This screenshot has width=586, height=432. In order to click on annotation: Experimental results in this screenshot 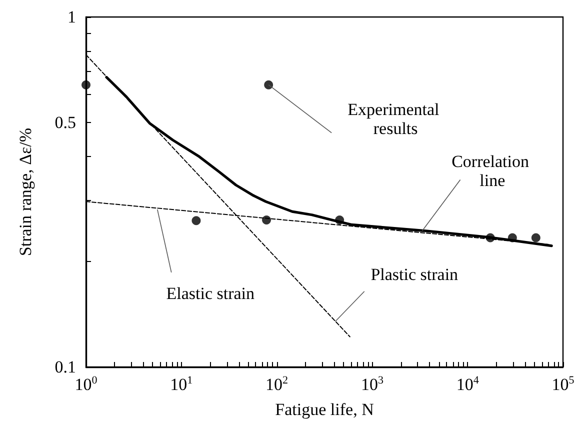, I will do `click(396, 119)`.